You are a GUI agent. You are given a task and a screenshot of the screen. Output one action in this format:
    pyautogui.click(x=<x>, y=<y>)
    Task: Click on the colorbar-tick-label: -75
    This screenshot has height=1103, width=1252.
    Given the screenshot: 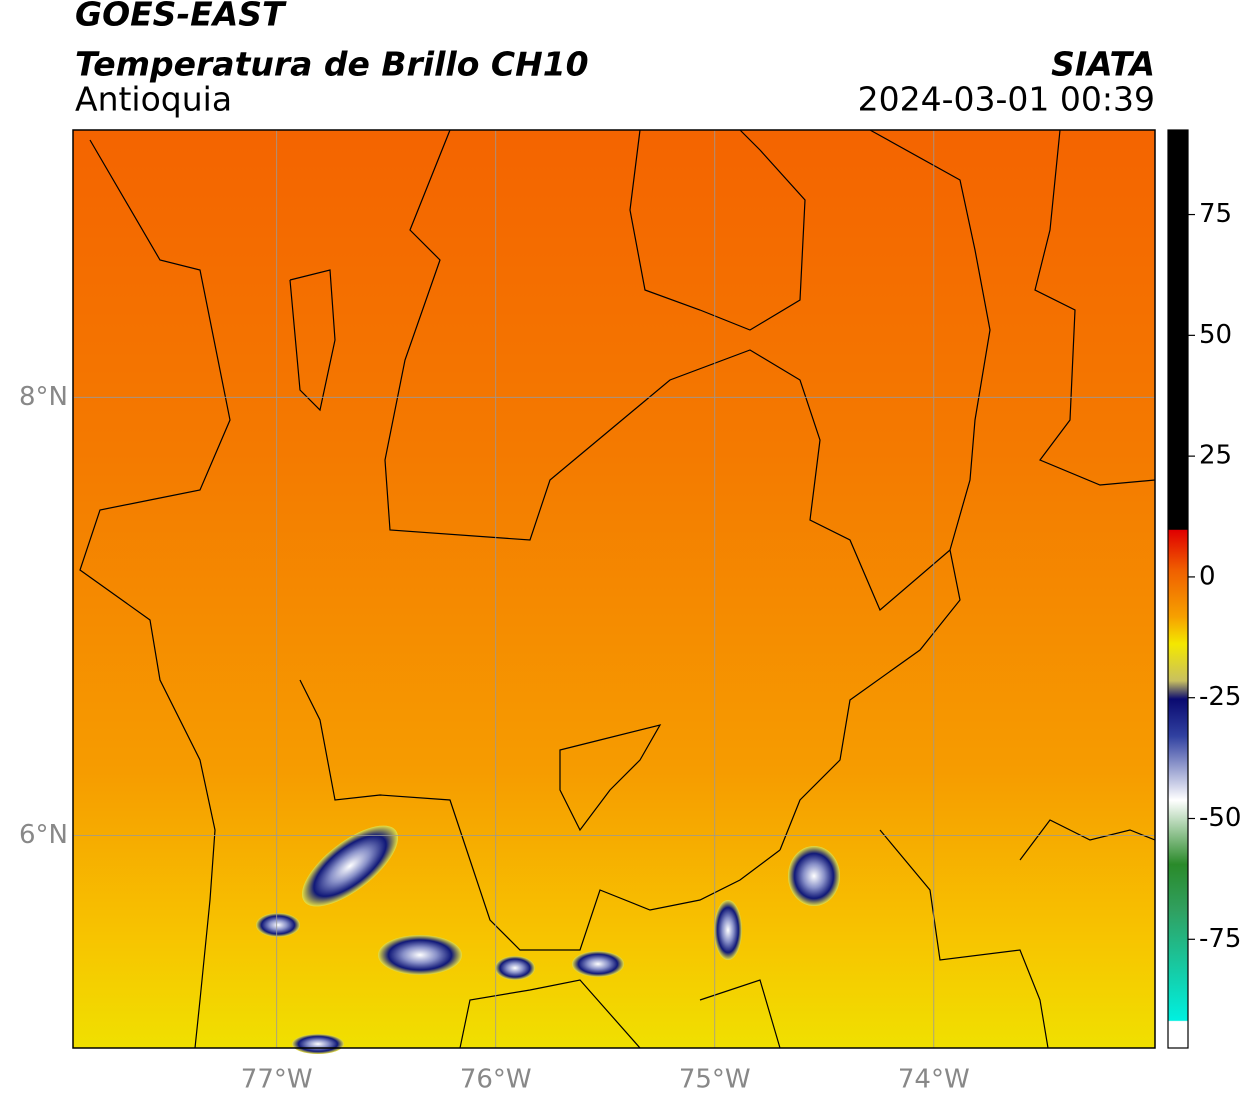 What is the action you would take?
    pyautogui.click(x=1220, y=939)
    